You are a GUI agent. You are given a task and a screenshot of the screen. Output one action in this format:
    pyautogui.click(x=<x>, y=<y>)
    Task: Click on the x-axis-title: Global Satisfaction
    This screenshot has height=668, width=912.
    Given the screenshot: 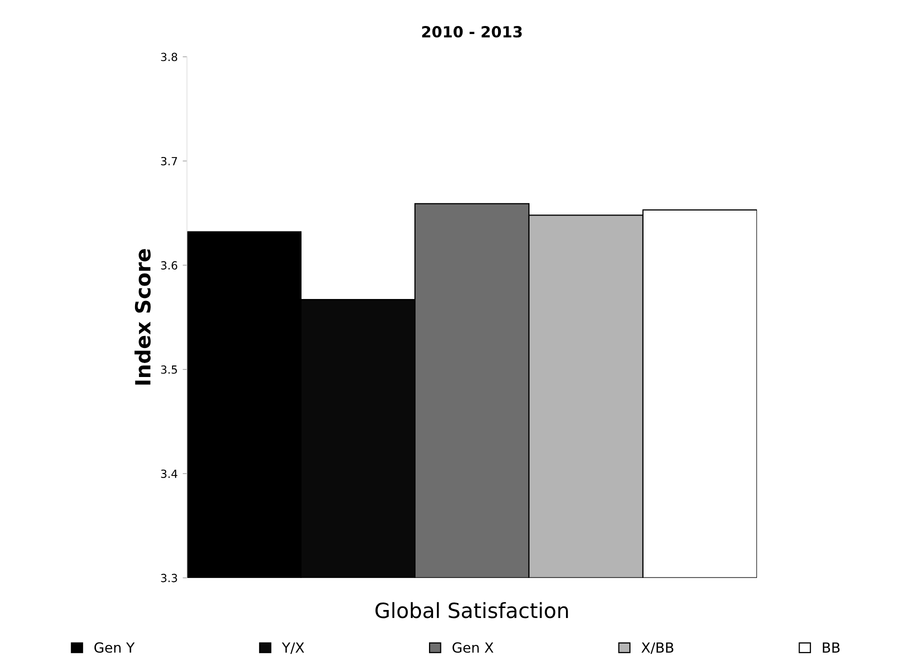 What is the action you would take?
    pyautogui.click(x=471, y=610)
    